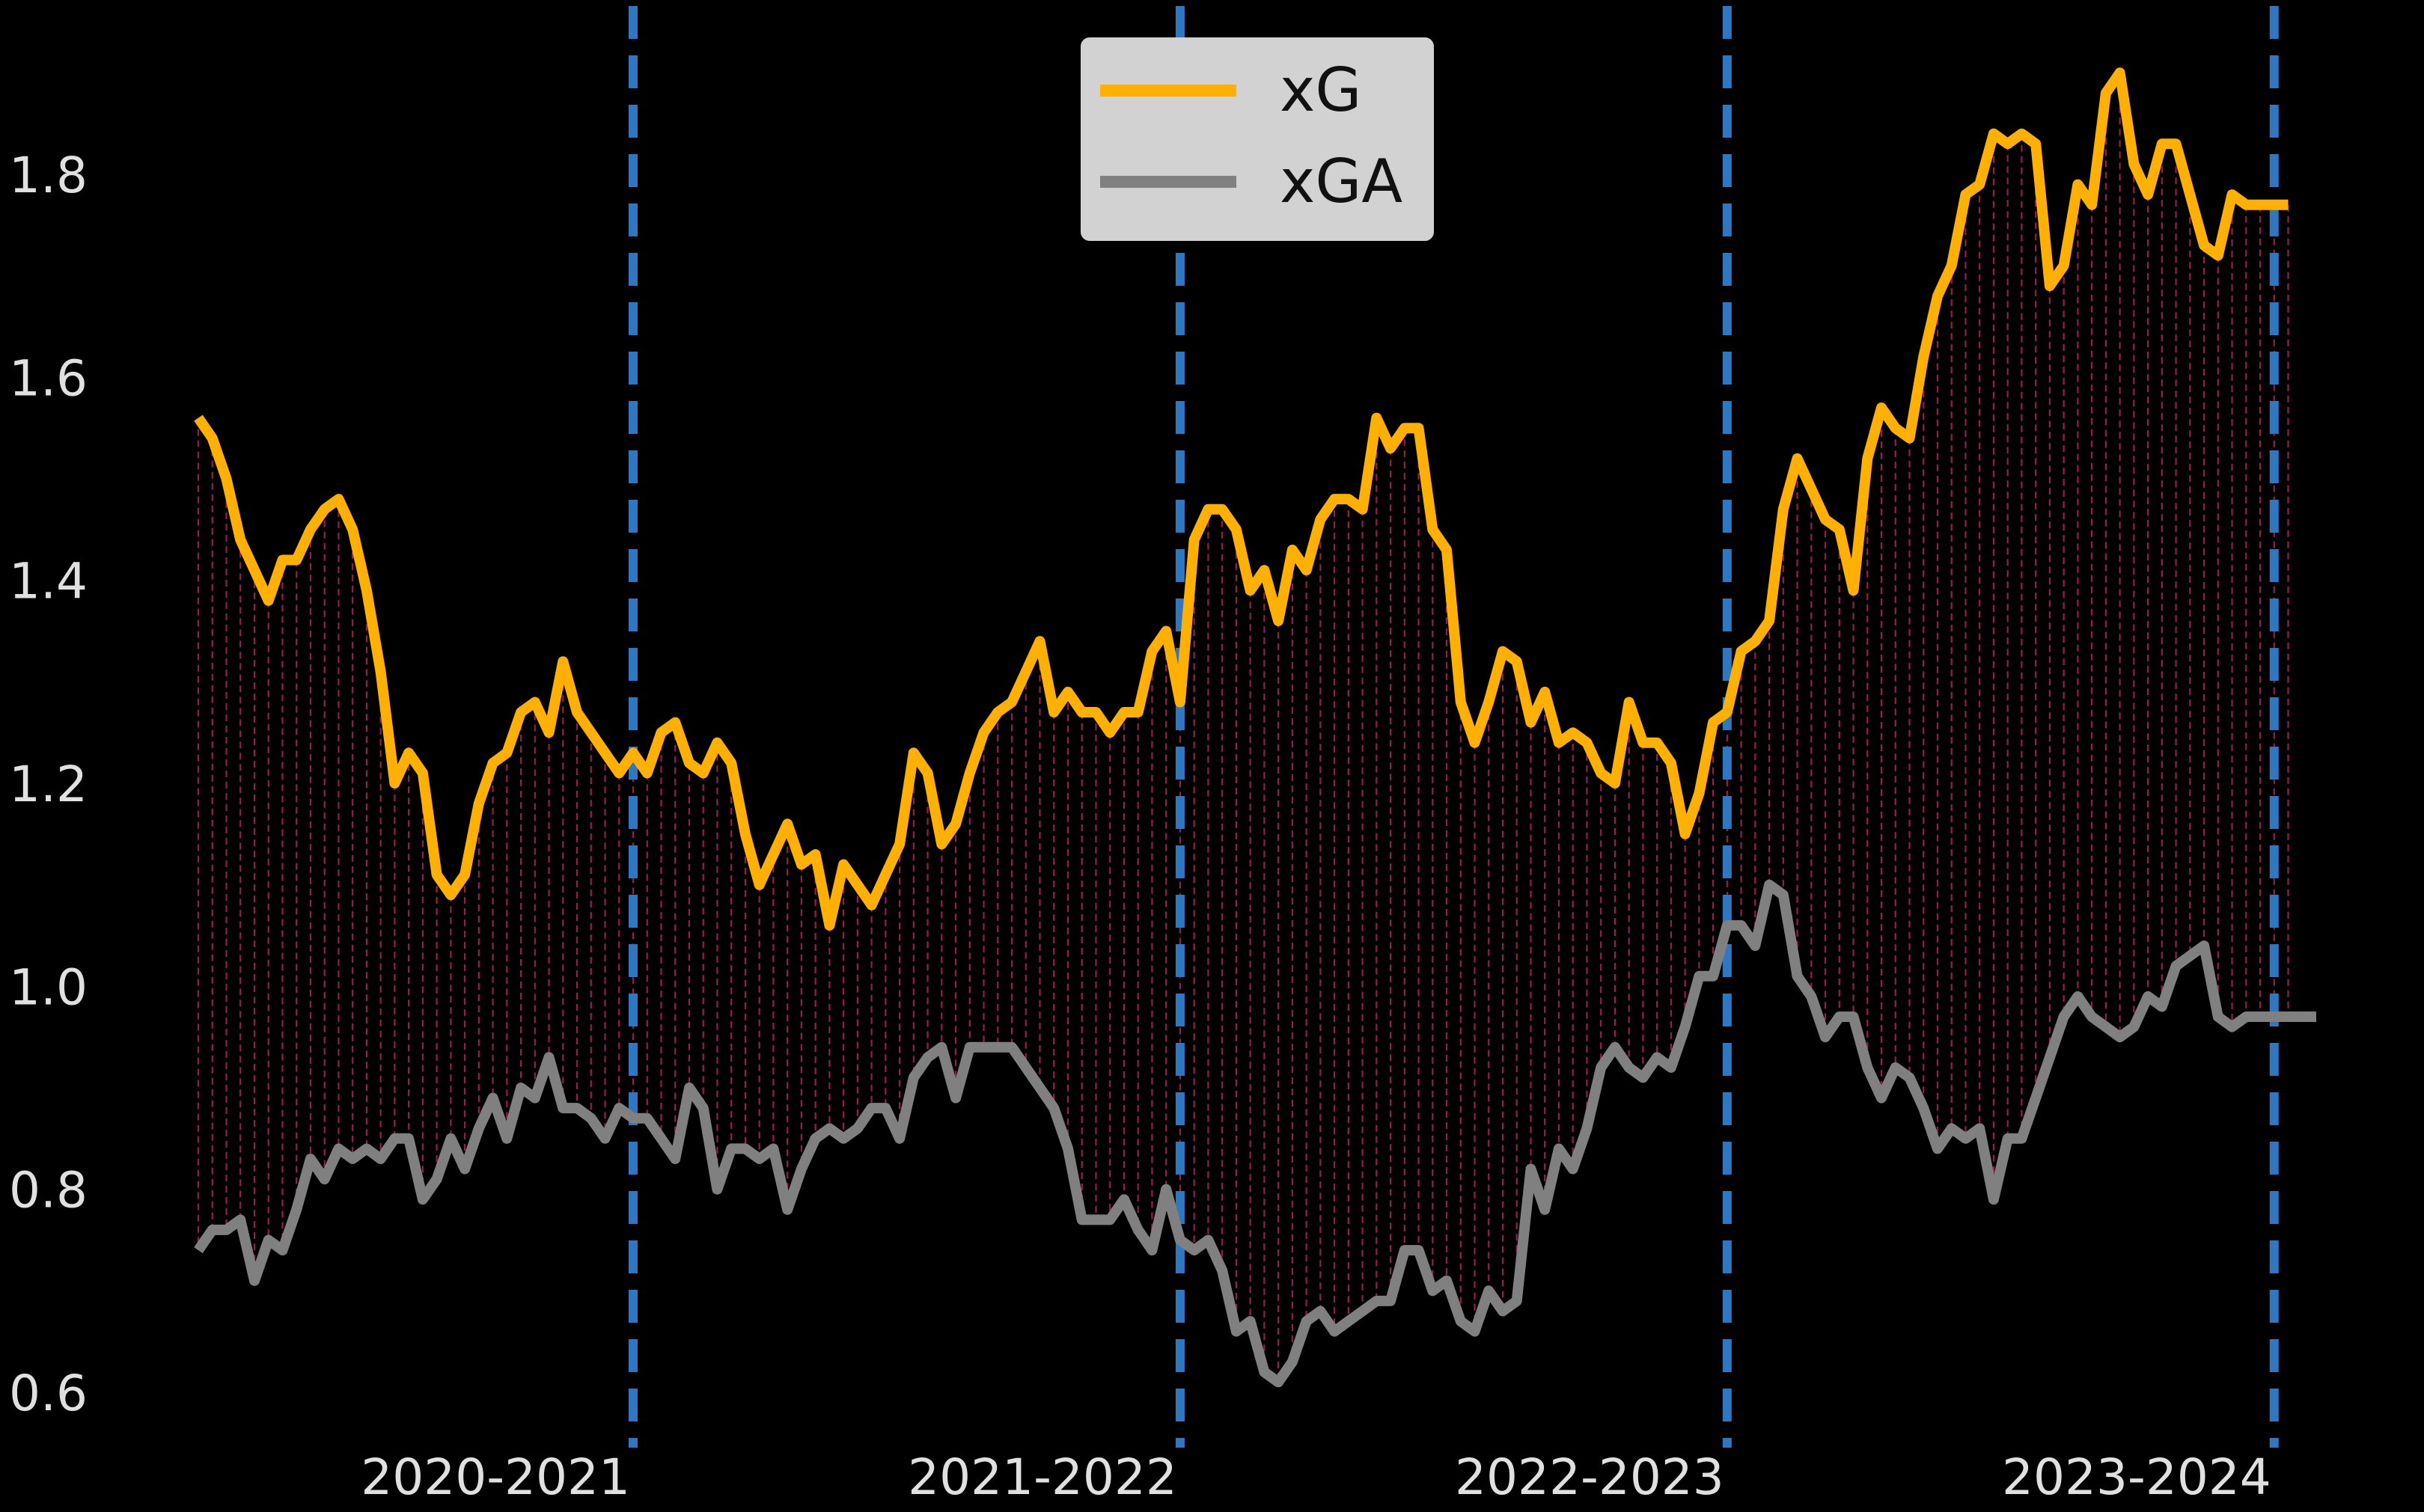 The height and width of the screenshot is (1512, 2424). I want to click on legend-label-xg: xG, so click(1320, 90).